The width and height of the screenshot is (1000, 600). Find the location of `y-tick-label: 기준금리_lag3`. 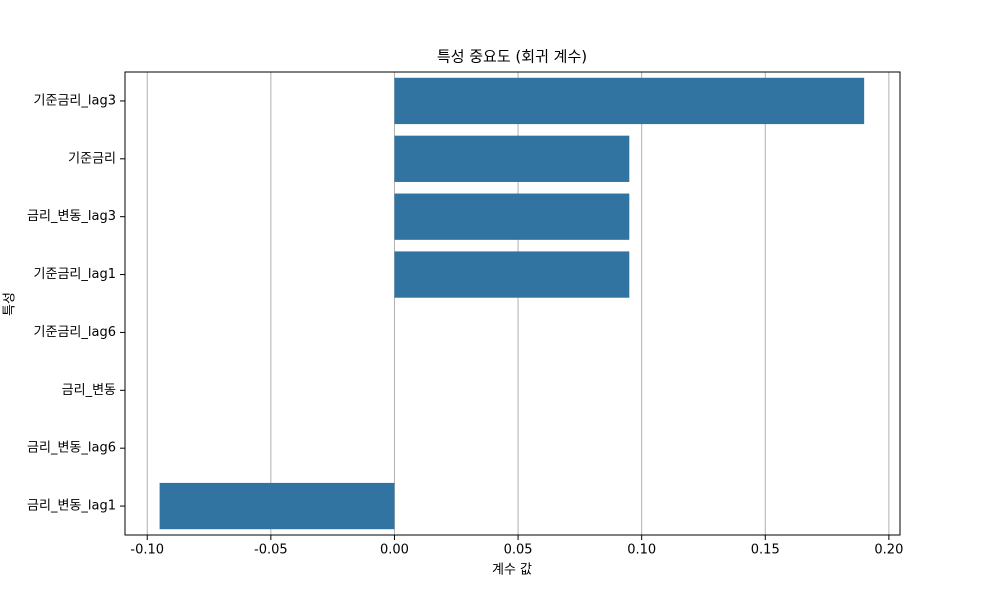

y-tick-label: 기준금리_lag3 is located at coordinates (75, 100).